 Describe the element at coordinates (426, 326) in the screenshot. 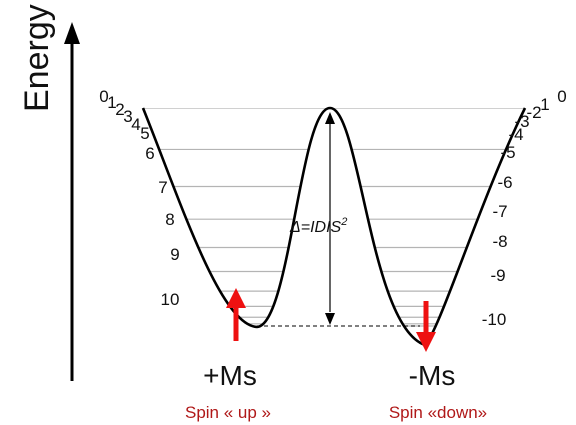

I see `down-arrow-icon` at that location.